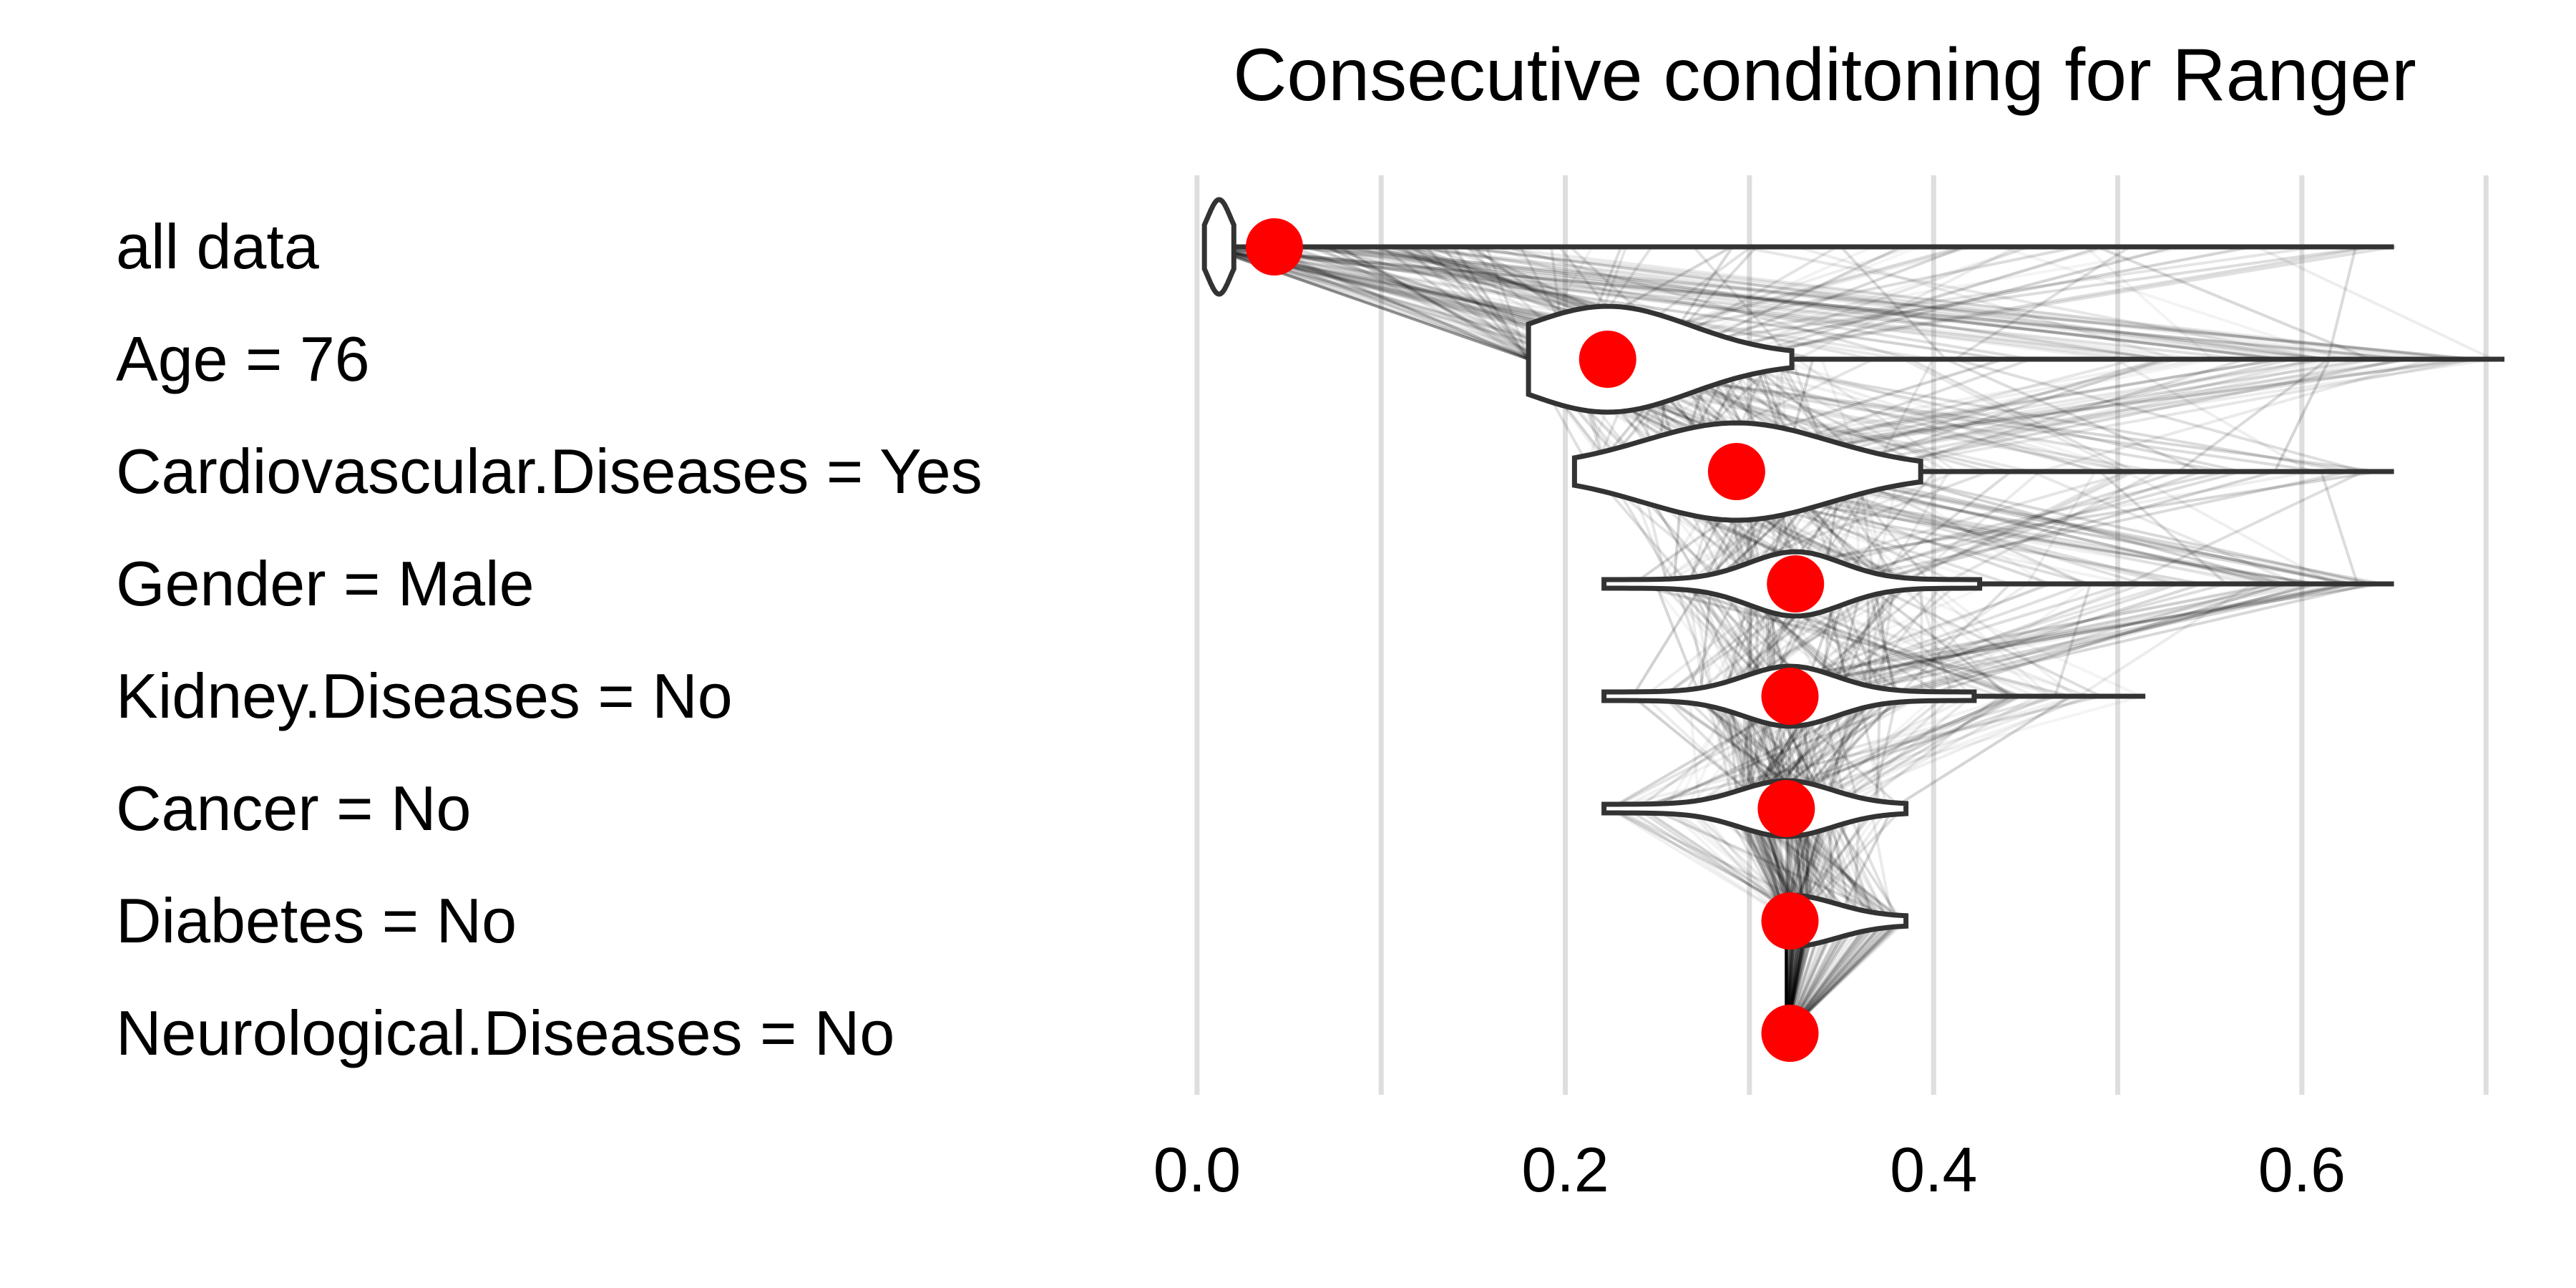  What do you see at coordinates (1695, 640) in the screenshot?
I see `observation-path` at bounding box center [1695, 640].